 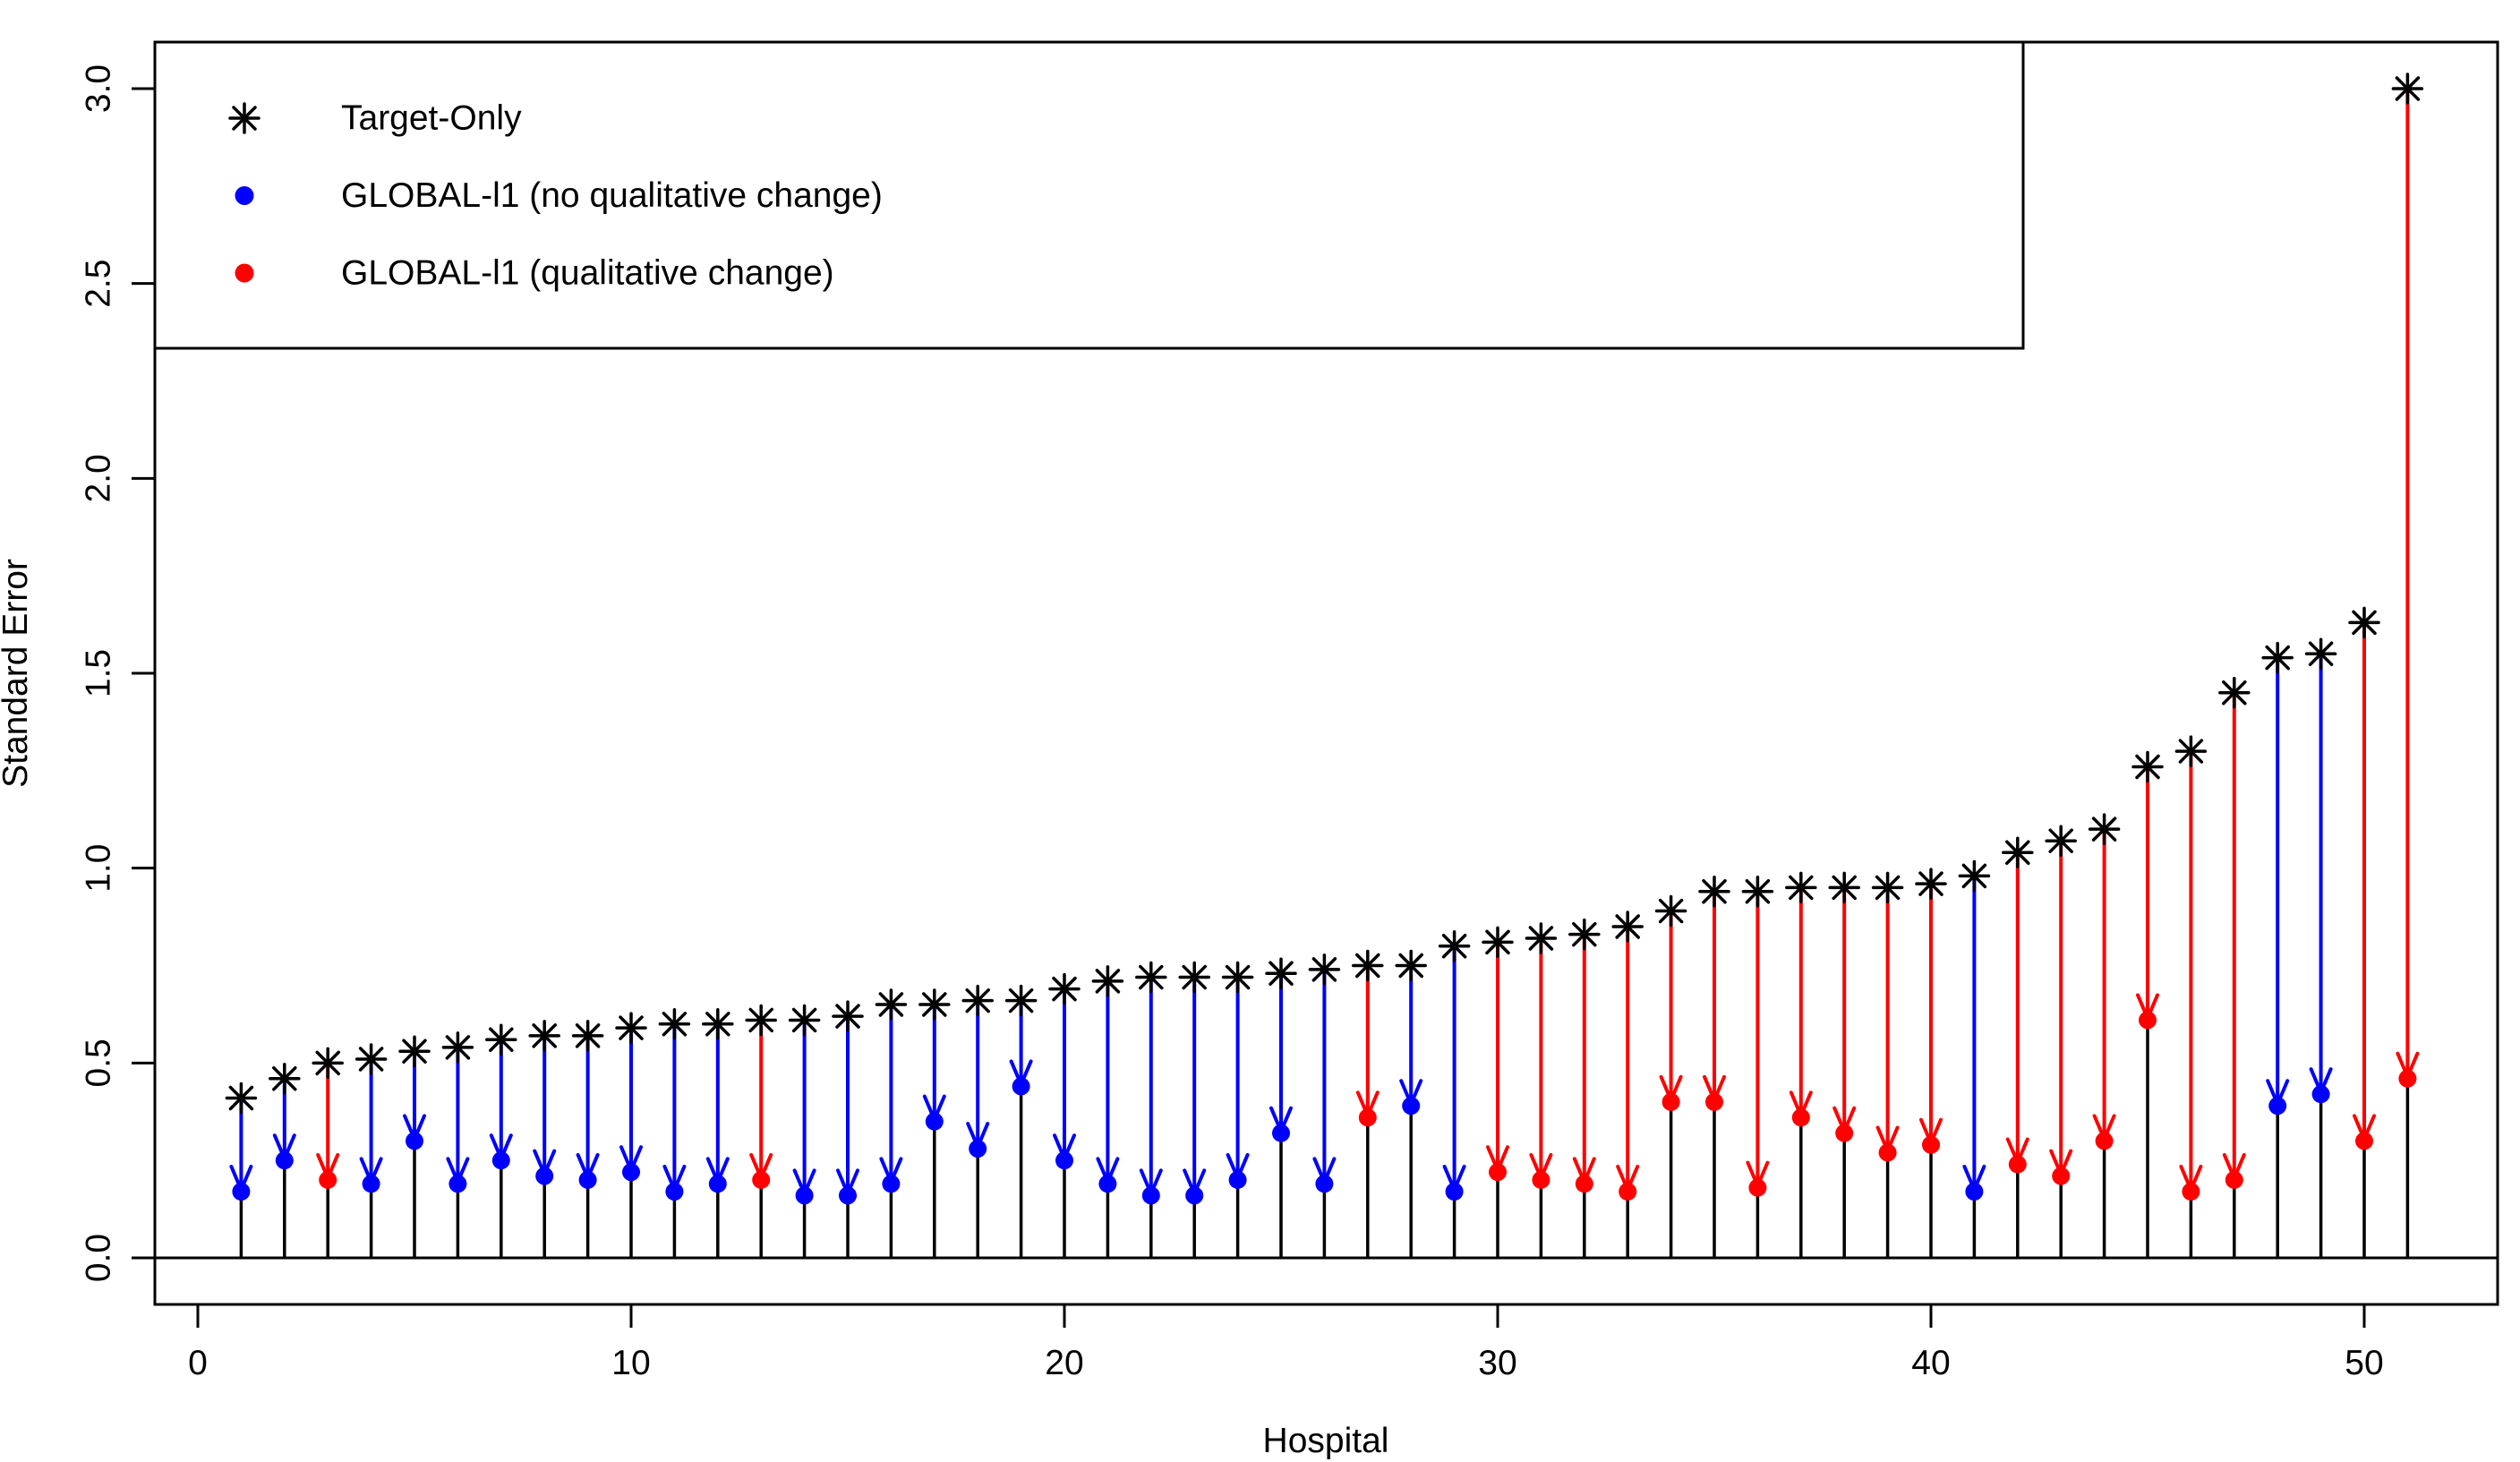 I want to click on y-tick-label: 1.5, so click(x=99, y=673).